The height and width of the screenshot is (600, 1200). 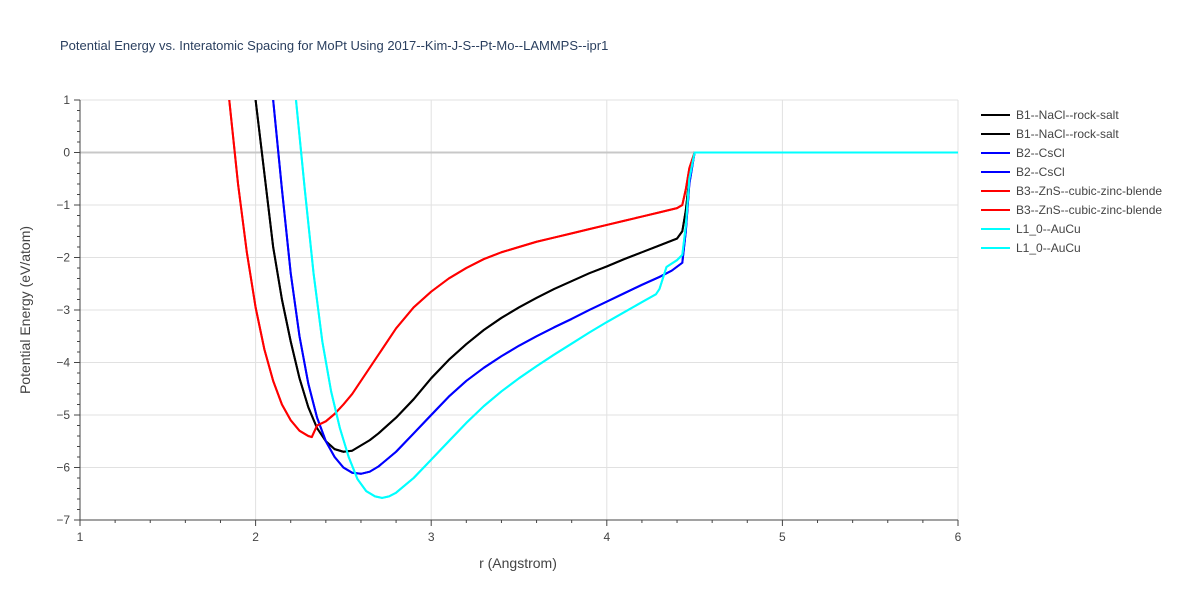 What do you see at coordinates (606, 537) in the screenshot?
I see `x-tick-label: 4` at bounding box center [606, 537].